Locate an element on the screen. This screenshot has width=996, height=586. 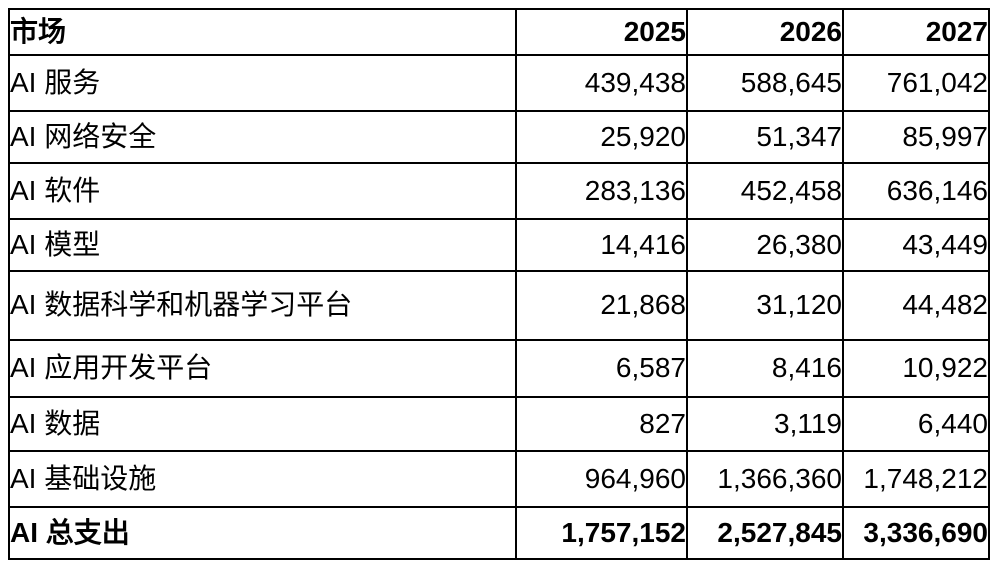
value-cell: 51,347 is located at coordinates (765, 137).